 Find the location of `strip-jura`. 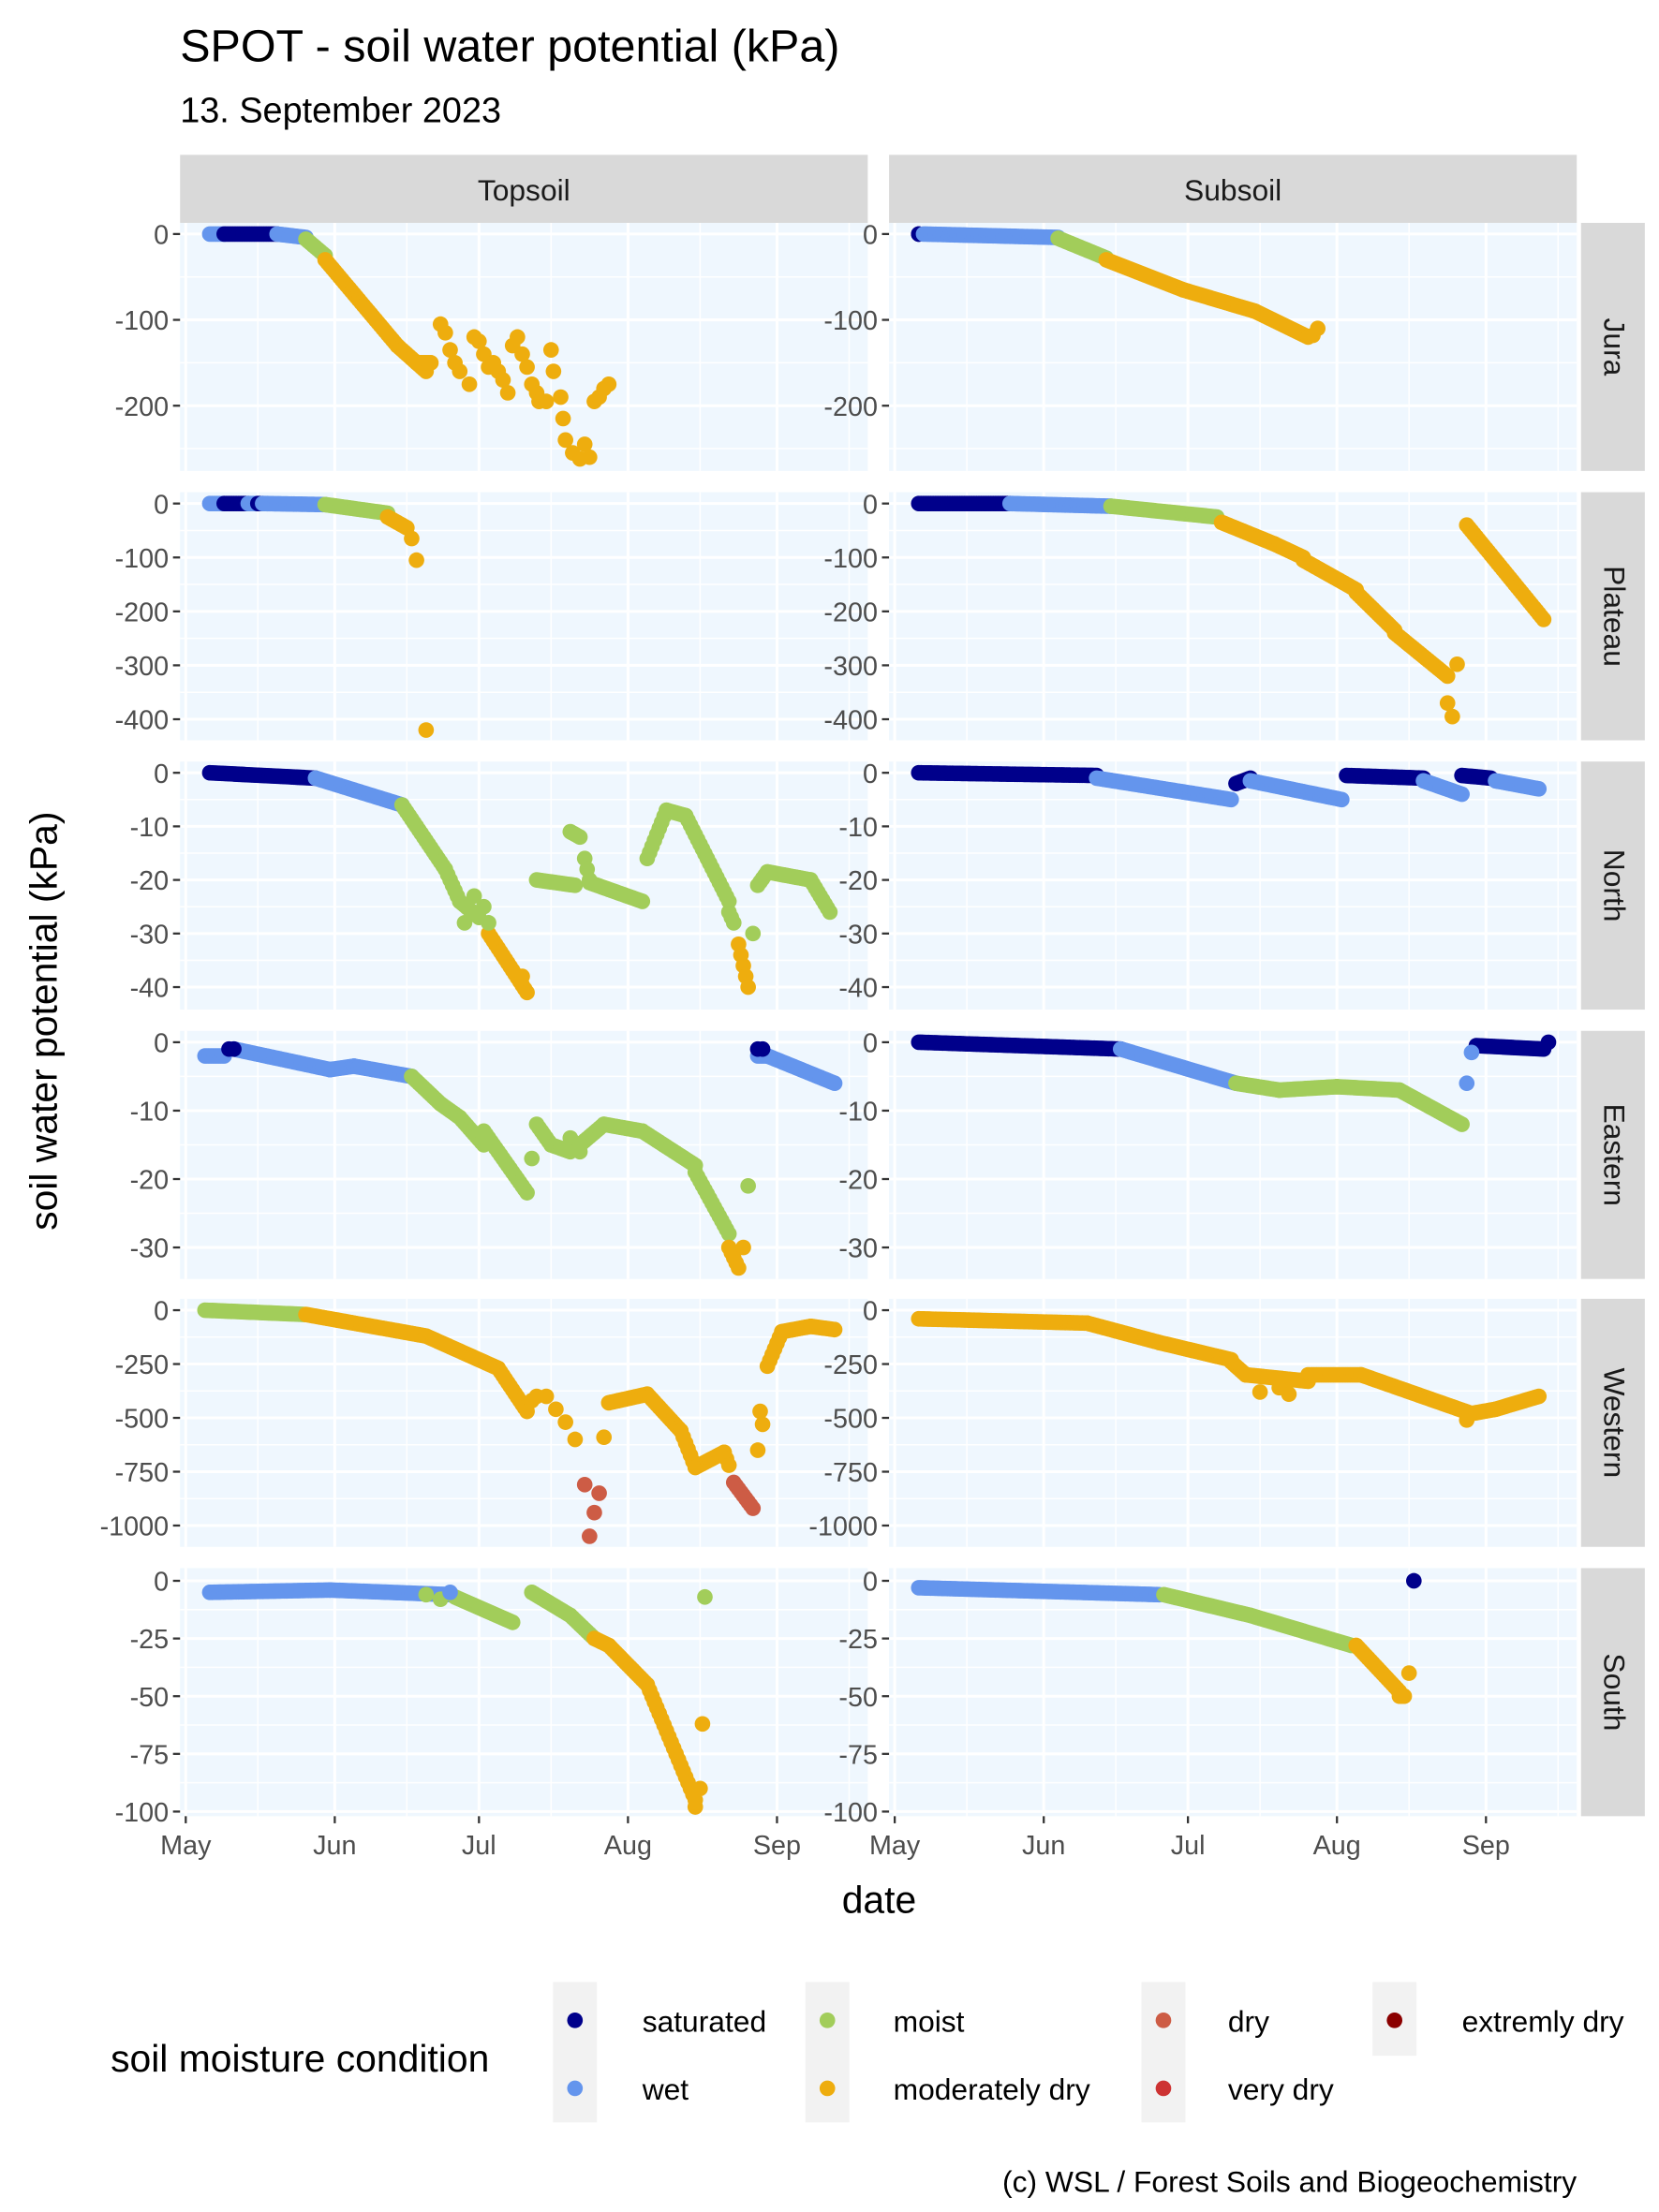

strip-jura is located at coordinates (1612, 347).